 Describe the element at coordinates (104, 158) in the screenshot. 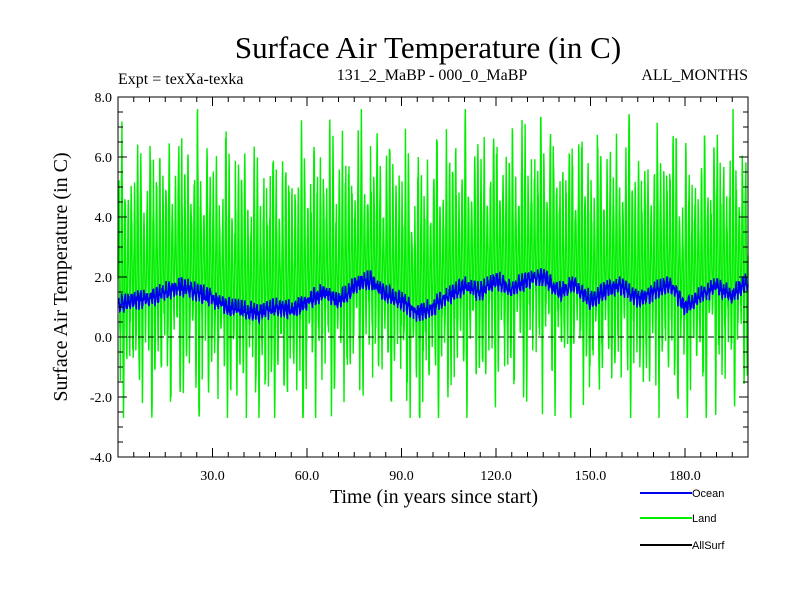

I see `y-tick-label: 6.0` at that location.